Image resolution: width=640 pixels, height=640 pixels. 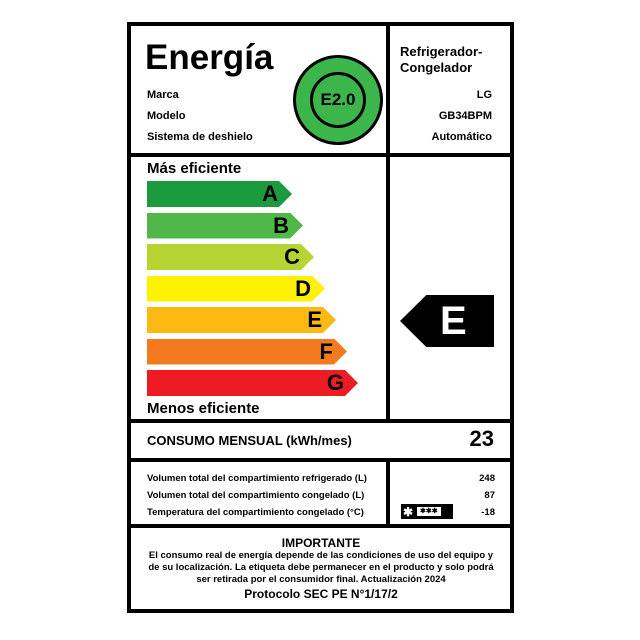 I want to click on efficiency-bar-letter: G, so click(x=335, y=382).